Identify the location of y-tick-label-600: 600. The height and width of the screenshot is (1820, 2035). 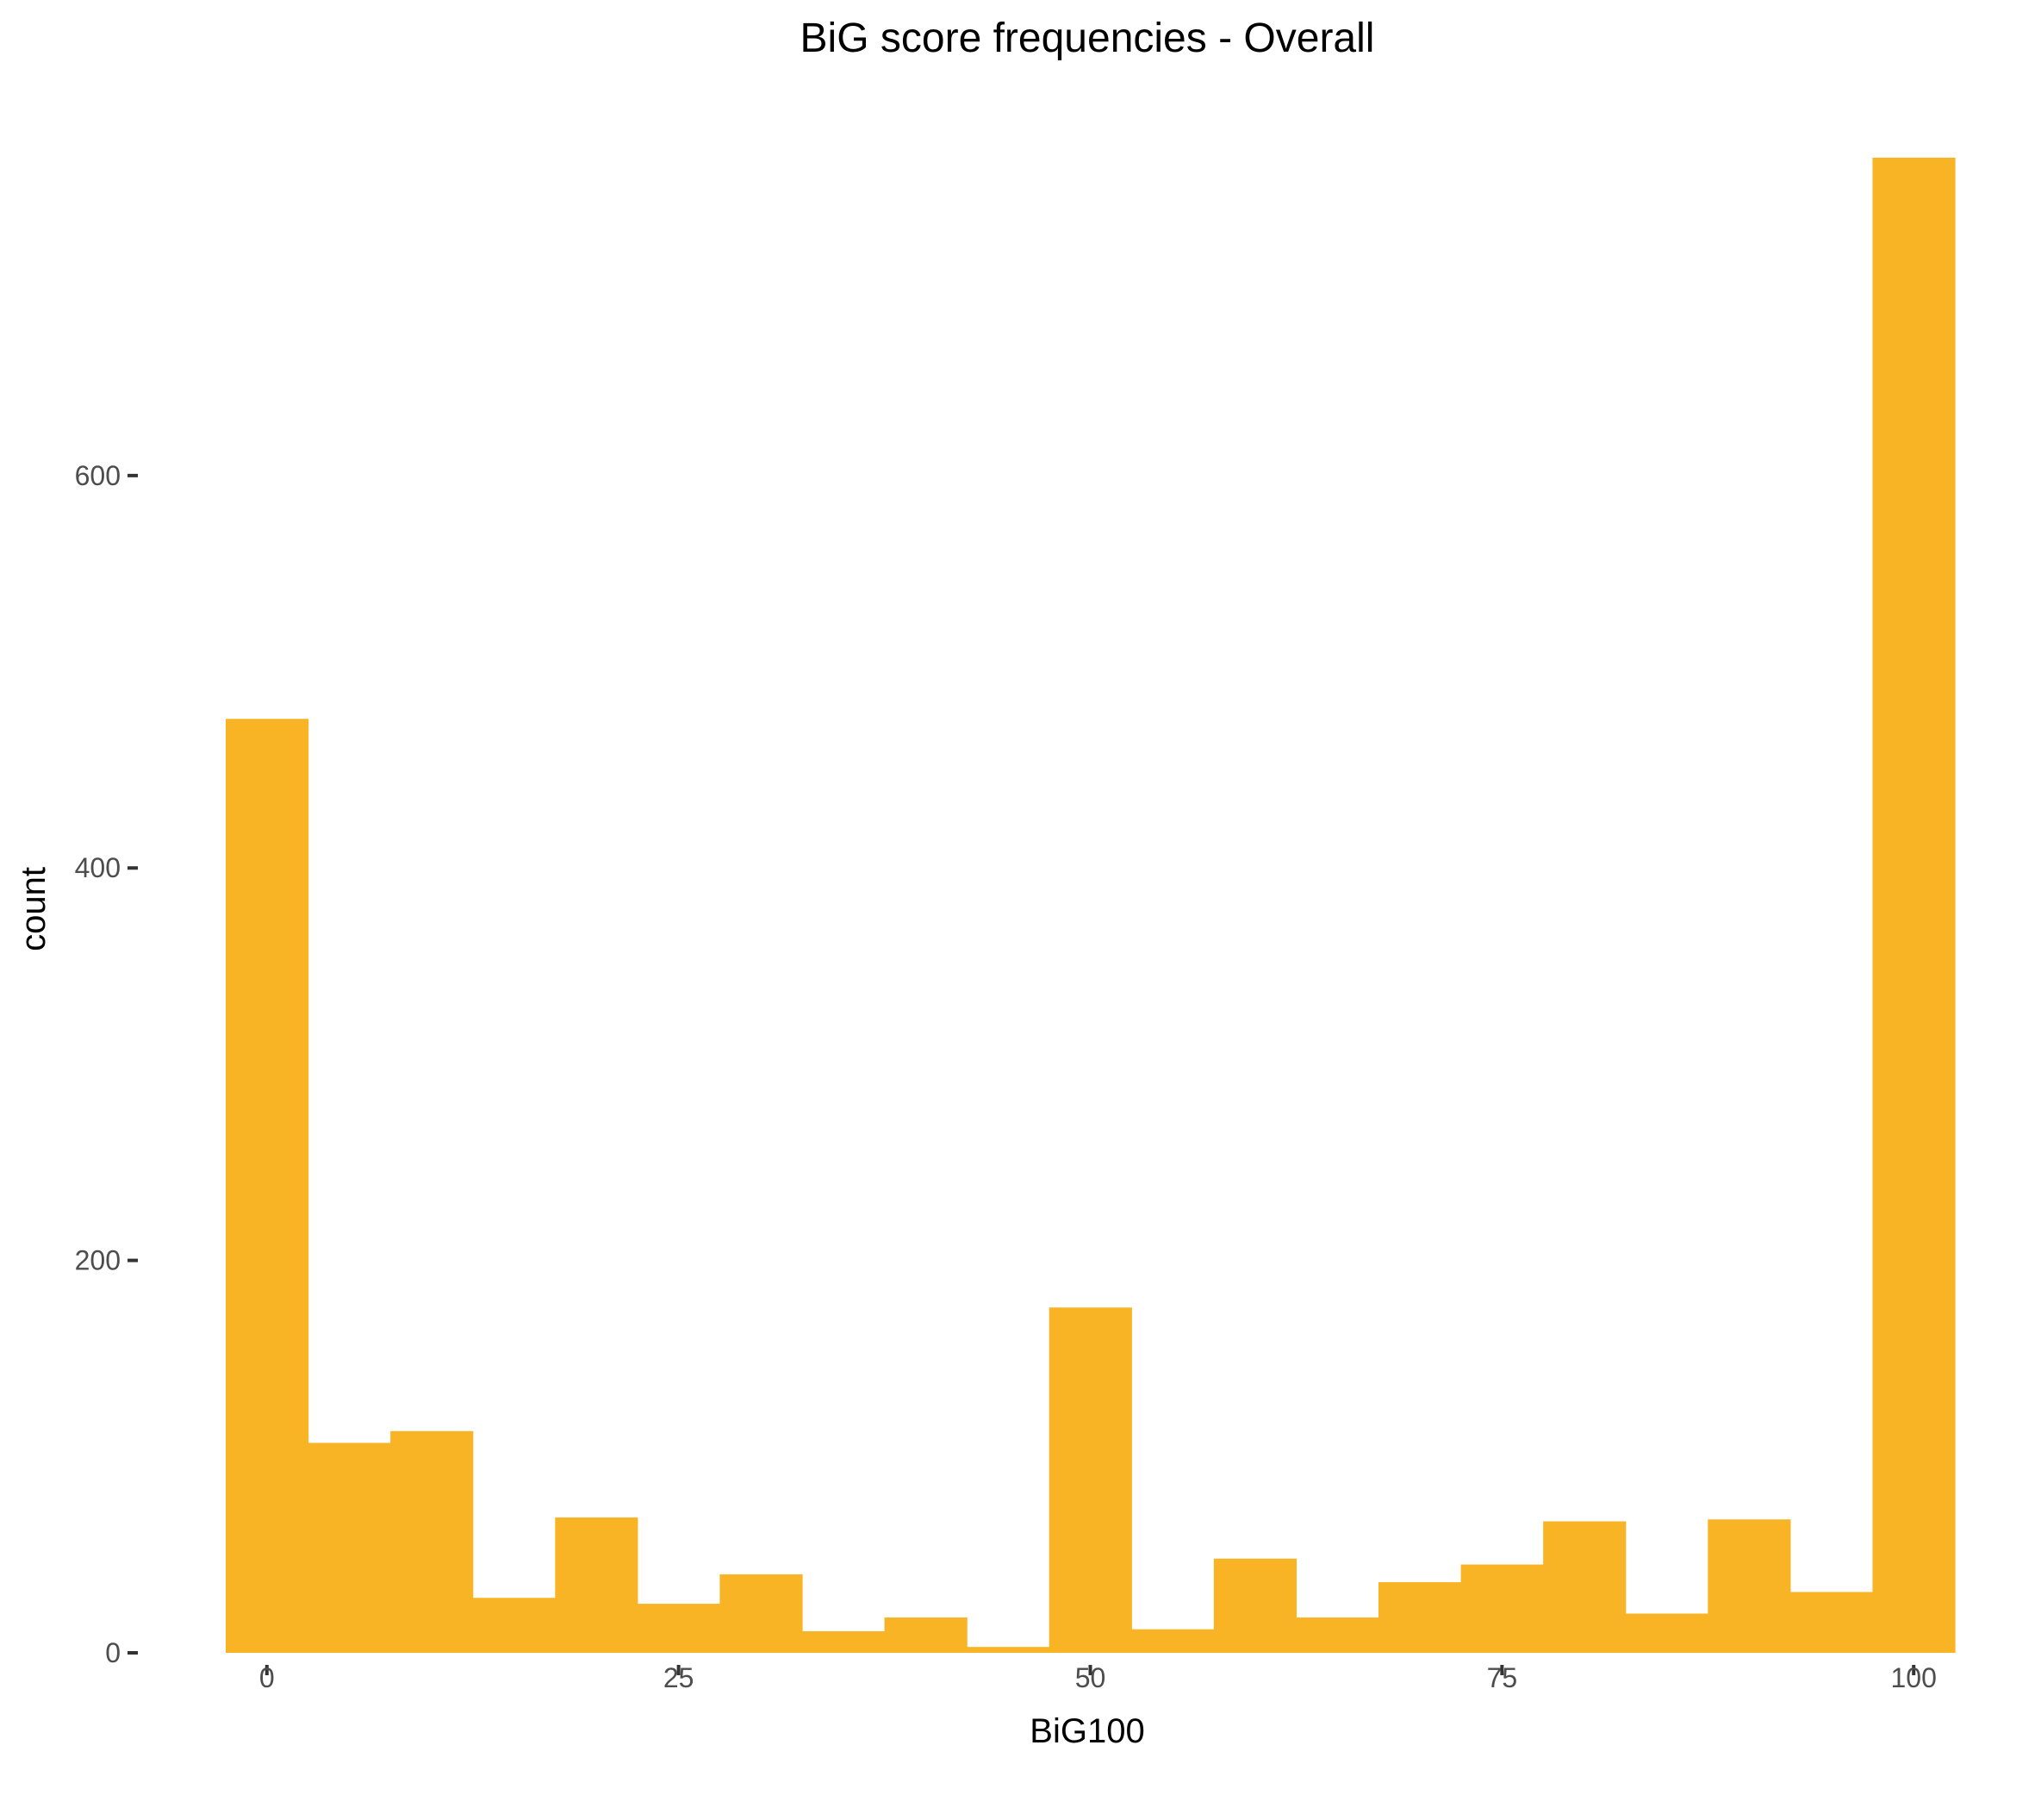
(98, 475).